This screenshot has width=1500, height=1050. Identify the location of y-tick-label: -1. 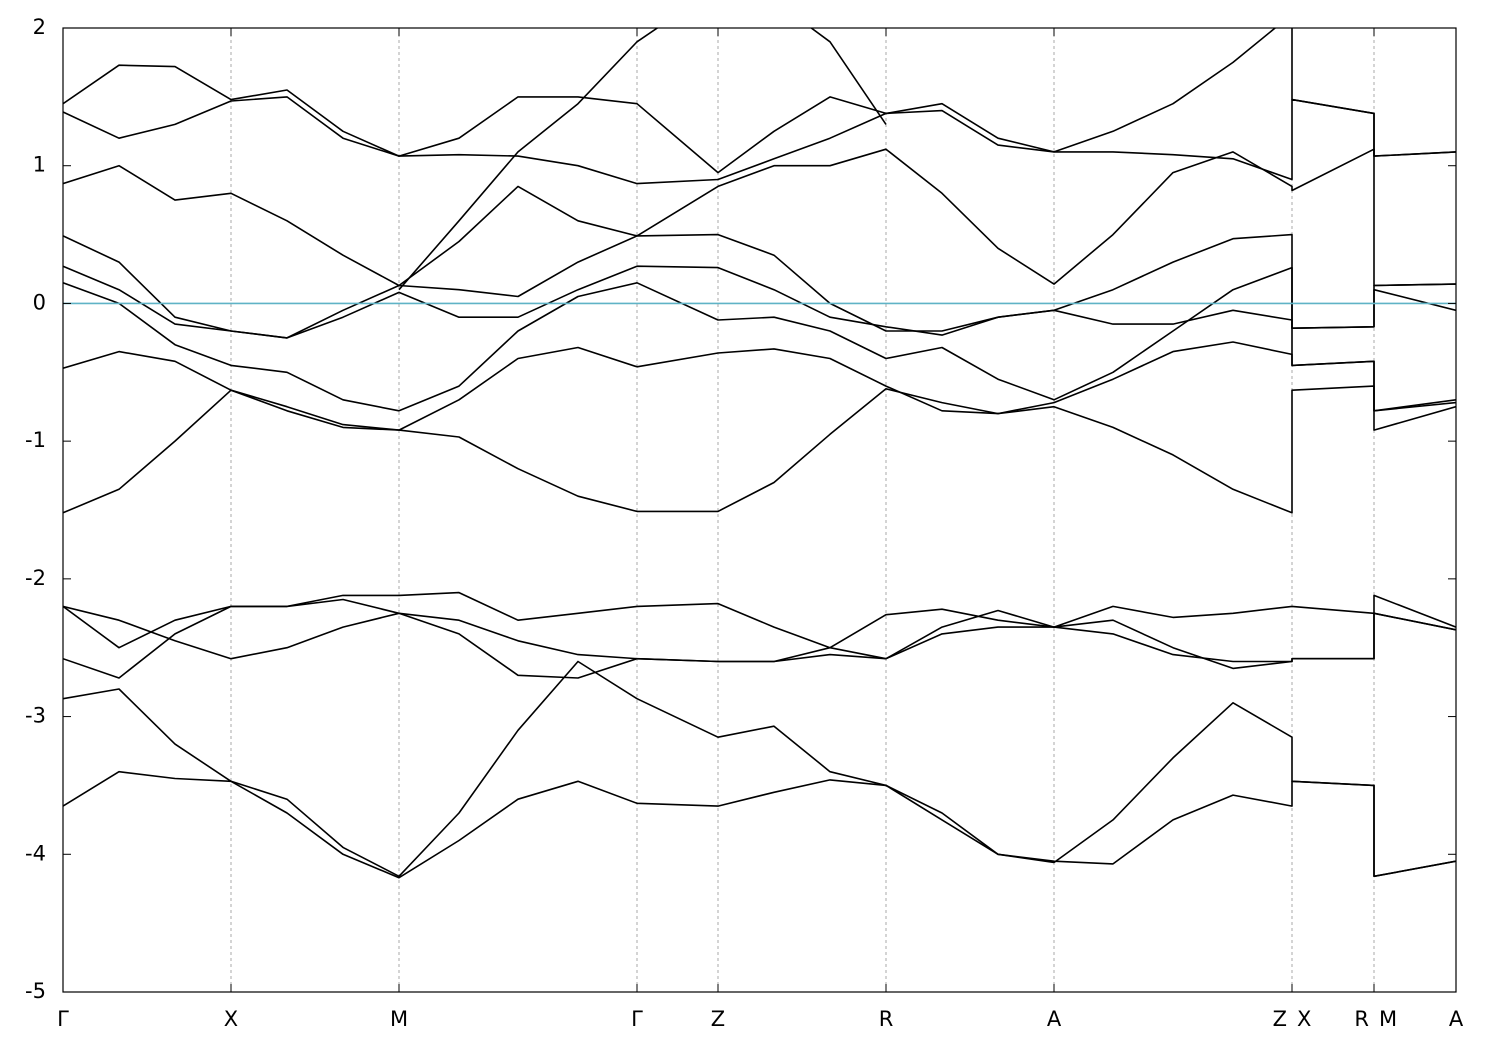
(35, 440).